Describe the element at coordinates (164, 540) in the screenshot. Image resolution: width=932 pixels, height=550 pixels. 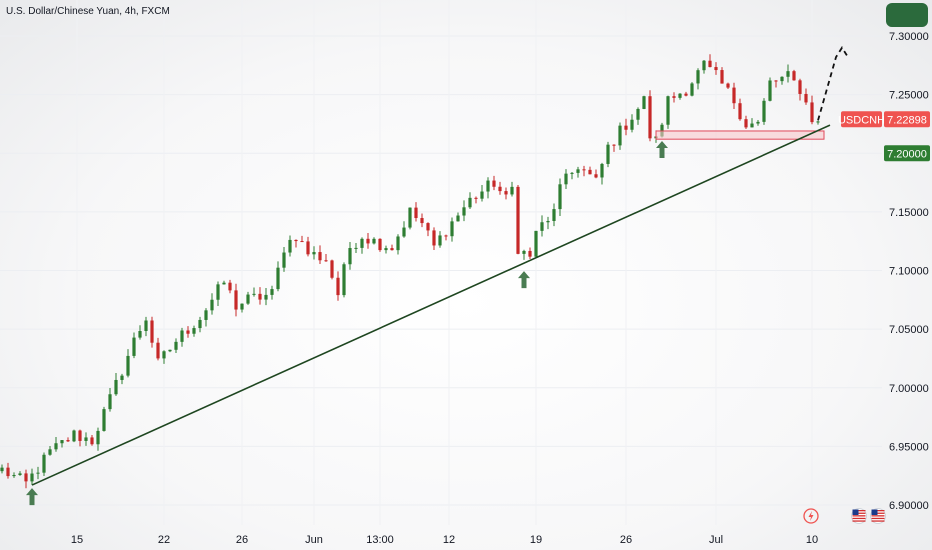
I see `x-tick-label: 22` at that location.